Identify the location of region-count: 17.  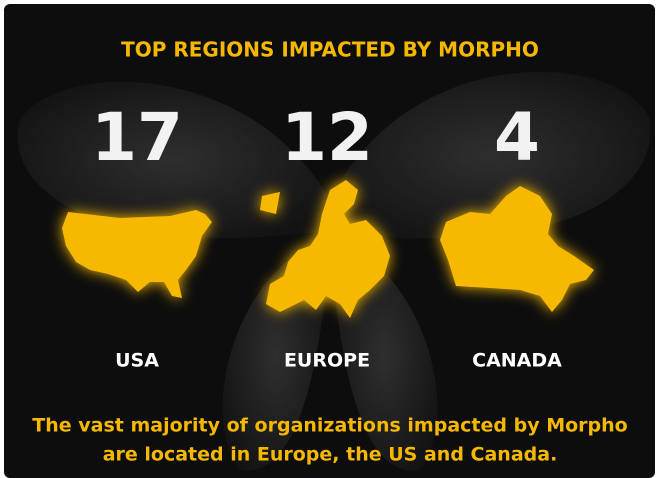
(137, 137).